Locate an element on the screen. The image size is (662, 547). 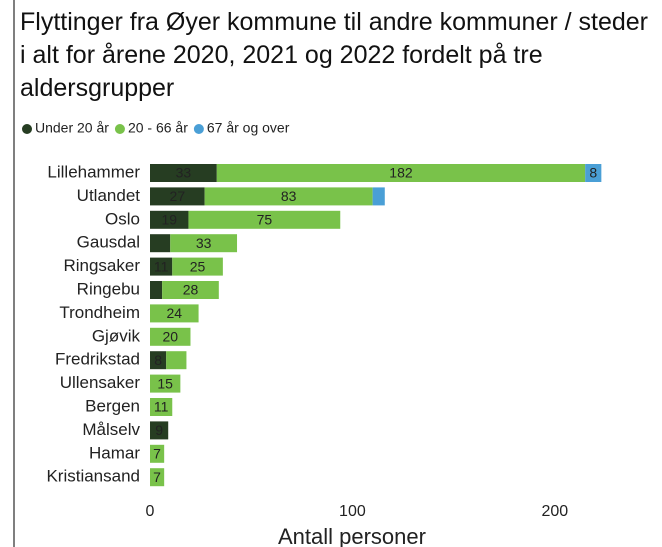
data-label: 20 is located at coordinates (170, 337).